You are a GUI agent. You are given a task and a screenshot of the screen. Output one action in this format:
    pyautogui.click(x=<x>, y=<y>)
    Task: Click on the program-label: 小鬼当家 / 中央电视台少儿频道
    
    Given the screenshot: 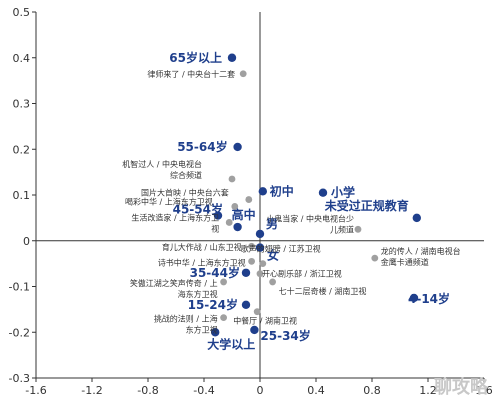 What is the action you would take?
    pyautogui.click(x=310, y=223)
    